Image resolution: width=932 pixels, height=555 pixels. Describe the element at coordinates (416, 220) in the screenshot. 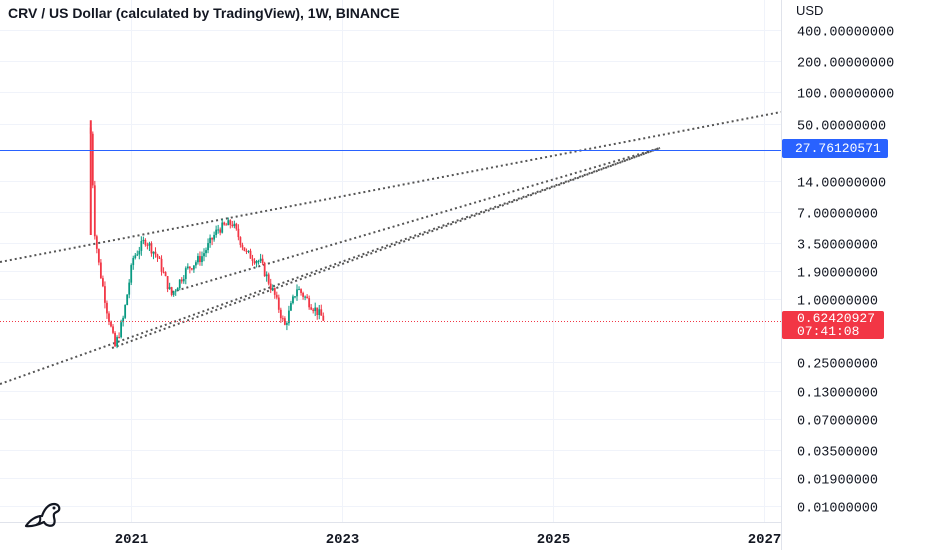

I see `trendline` at that location.